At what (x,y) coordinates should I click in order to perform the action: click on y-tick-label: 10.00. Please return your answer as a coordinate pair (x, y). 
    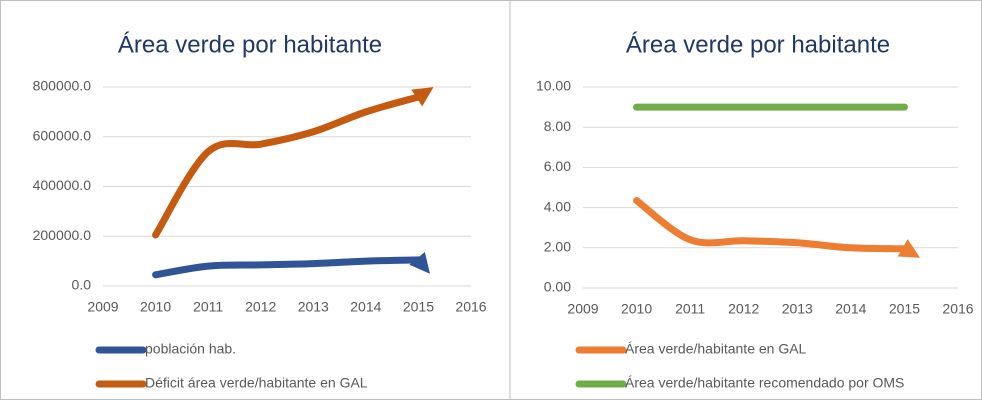
    Looking at the image, I should click on (553, 86).